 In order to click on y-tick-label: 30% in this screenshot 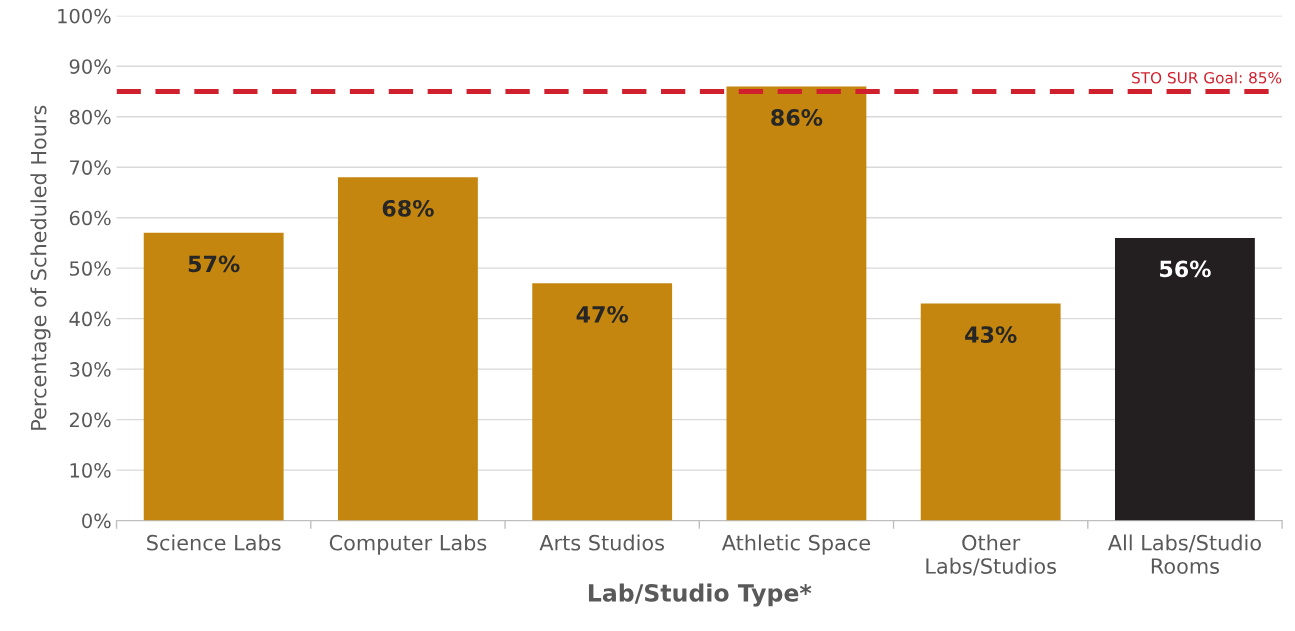, I will do `click(90, 369)`.